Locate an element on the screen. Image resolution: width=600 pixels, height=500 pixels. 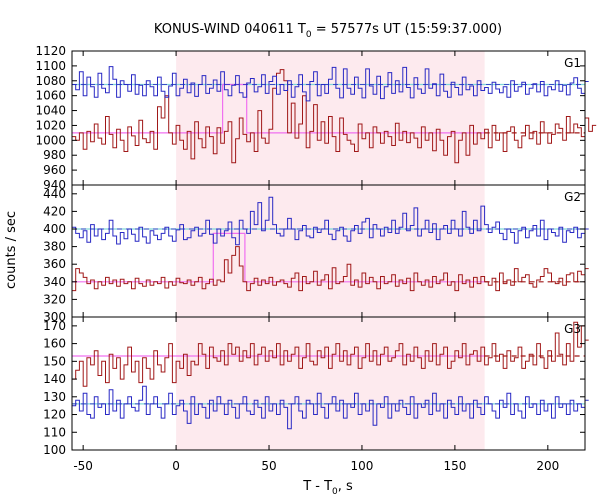
panel-g2-interval-marker is located at coordinates (278, 257).